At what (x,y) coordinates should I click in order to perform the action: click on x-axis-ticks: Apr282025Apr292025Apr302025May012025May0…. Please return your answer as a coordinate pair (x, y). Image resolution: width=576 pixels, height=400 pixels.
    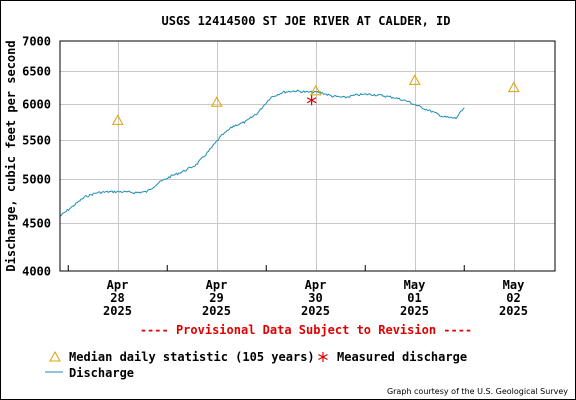
    Looking at the image, I should click on (315, 298).